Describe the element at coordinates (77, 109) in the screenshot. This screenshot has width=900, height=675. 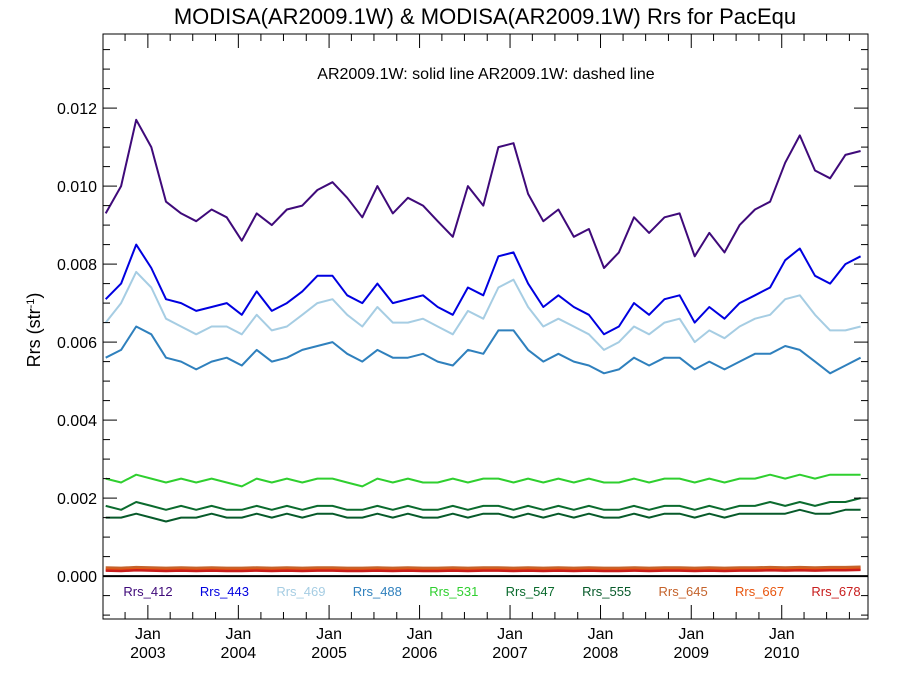
I see `y-tick-label: 0.012` at that location.